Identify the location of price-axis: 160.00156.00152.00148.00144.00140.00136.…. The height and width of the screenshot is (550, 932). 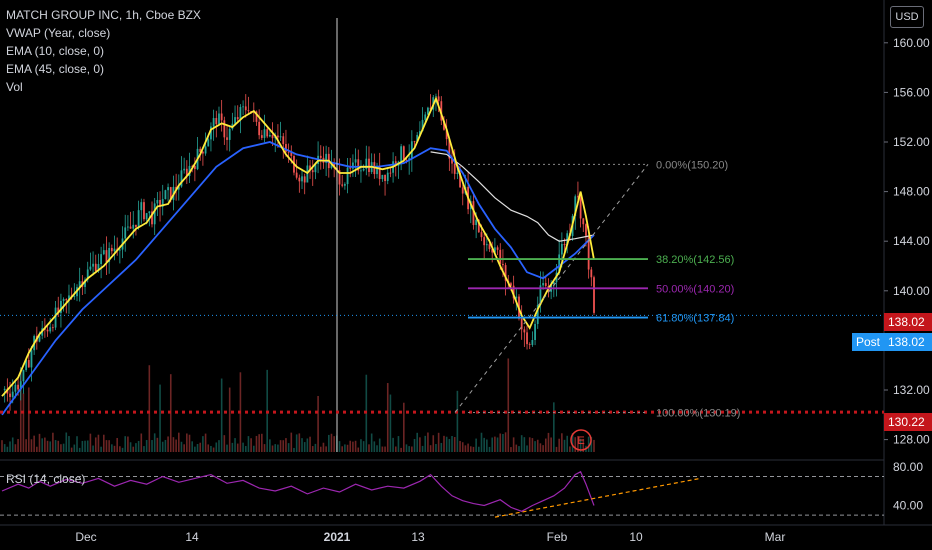
(907, 241).